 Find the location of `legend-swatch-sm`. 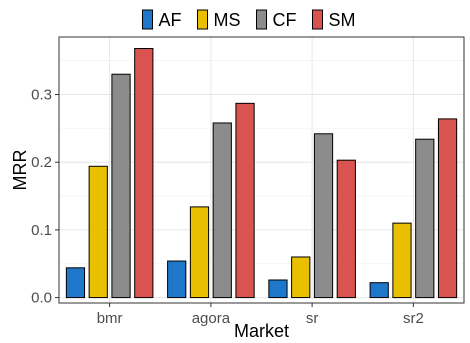

legend-swatch-sm is located at coordinates (318, 19).